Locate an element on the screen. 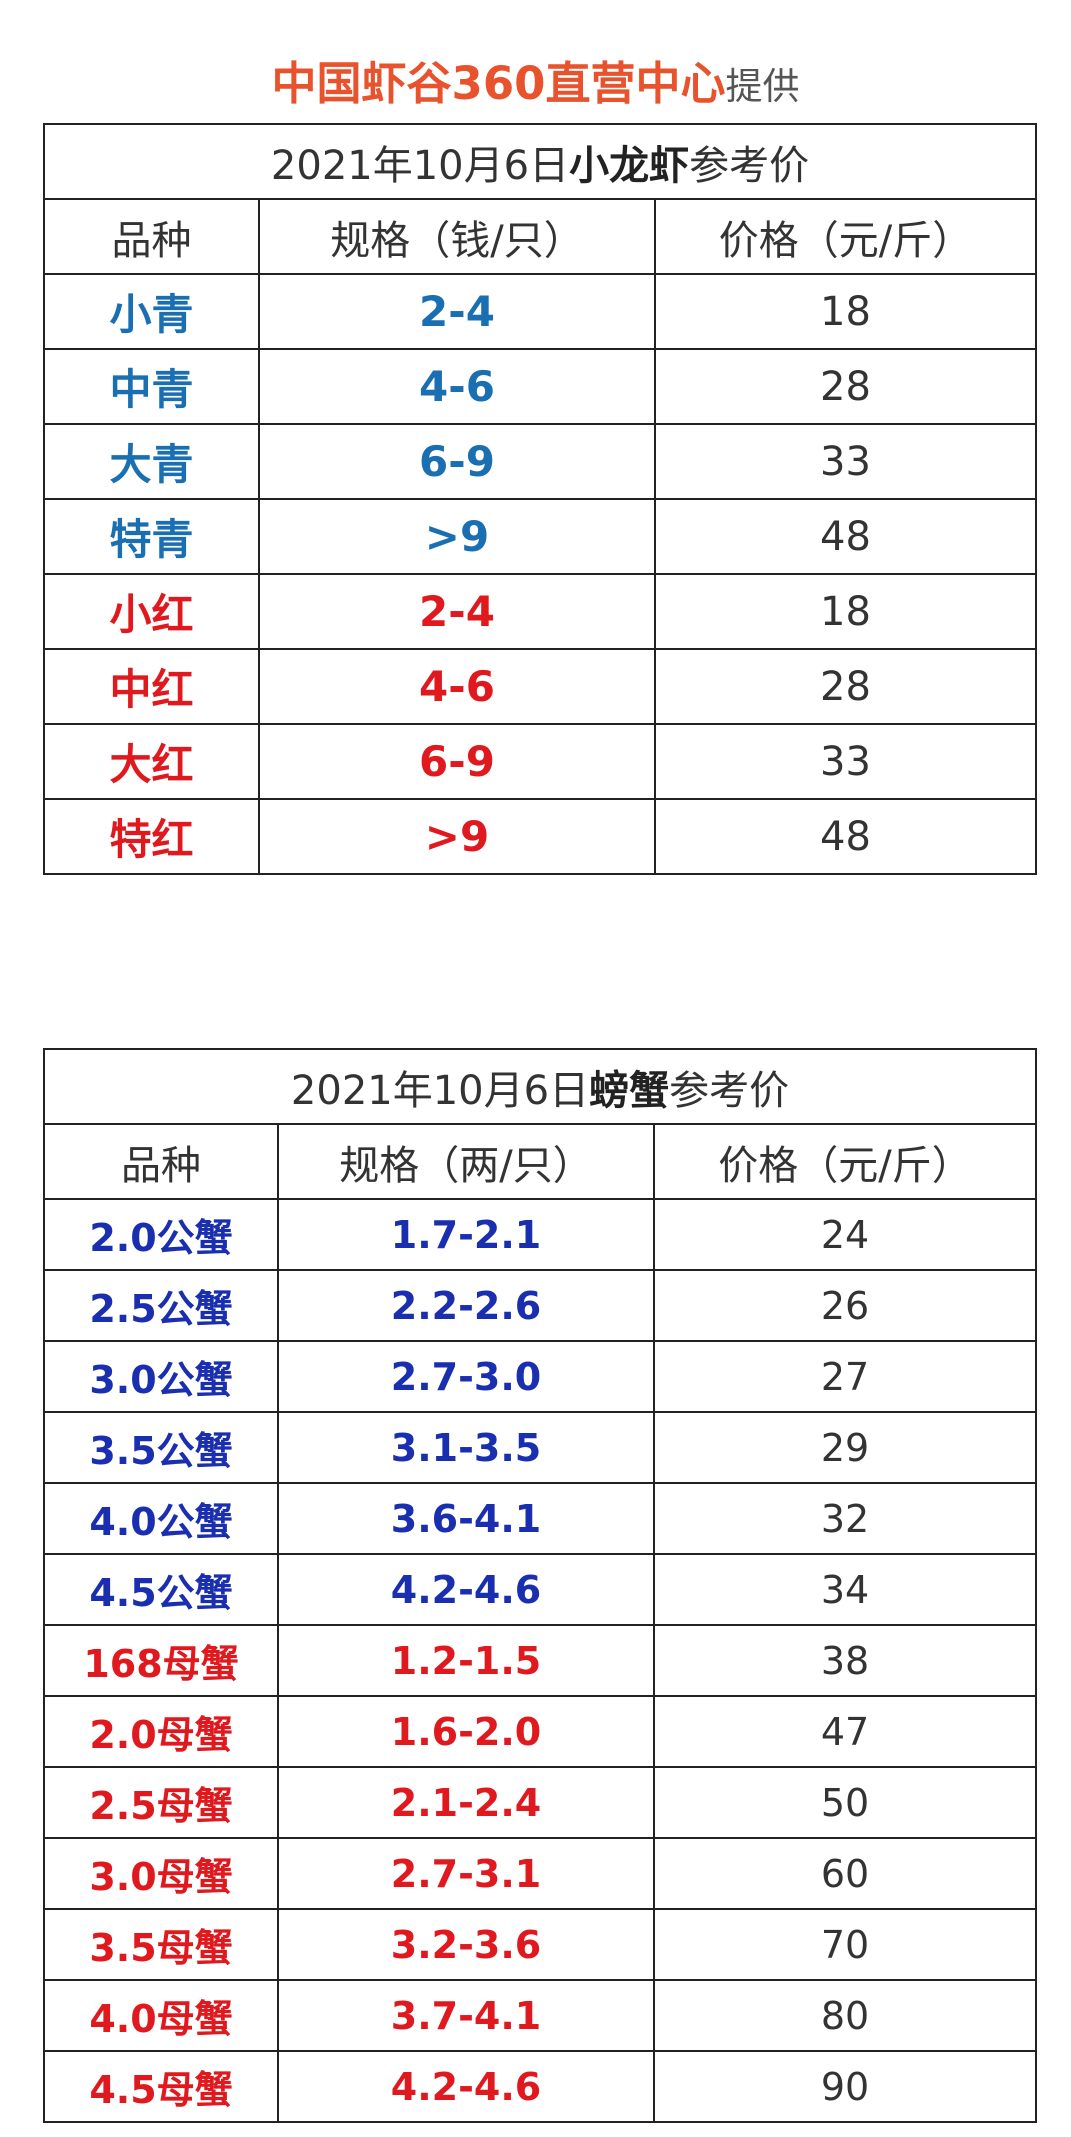  variety-cell: 小青 is located at coordinates (151, 311).